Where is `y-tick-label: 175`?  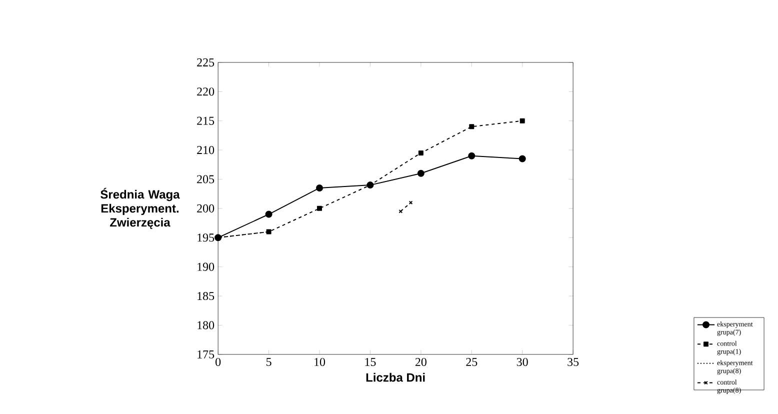
y-tick-label: 175 is located at coordinates (206, 354).